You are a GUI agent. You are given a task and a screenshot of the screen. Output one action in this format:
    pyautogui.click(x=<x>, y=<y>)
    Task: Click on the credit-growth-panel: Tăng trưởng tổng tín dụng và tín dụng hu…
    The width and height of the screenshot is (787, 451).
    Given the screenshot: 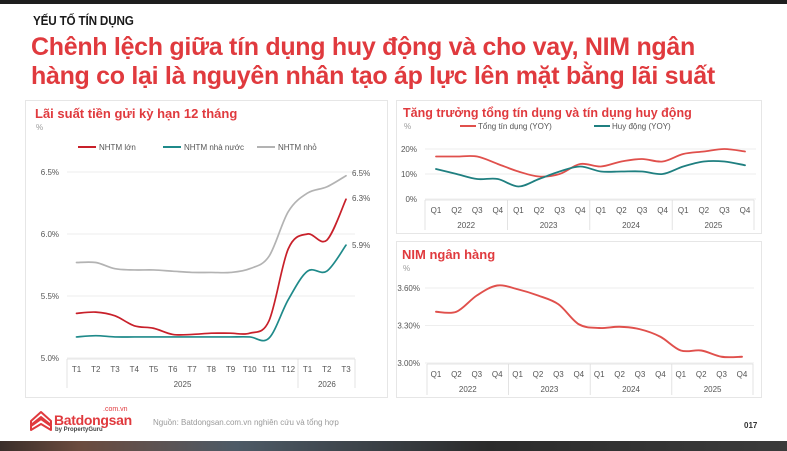 What is the action you would take?
    pyautogui.click(x=579, y=167)
    